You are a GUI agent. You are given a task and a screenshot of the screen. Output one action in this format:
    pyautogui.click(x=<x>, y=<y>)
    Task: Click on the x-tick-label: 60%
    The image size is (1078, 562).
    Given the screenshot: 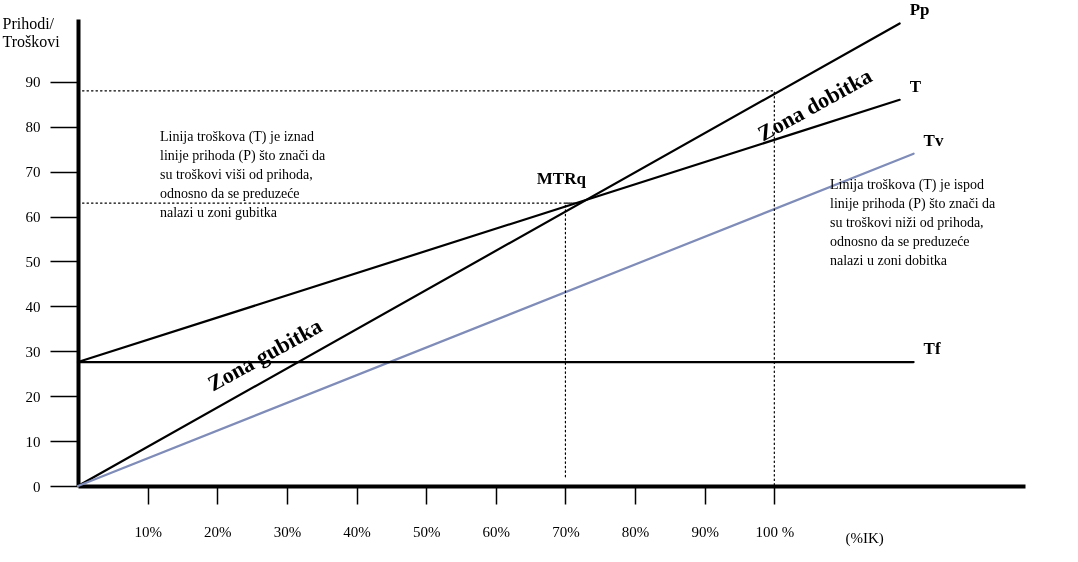 What is the action you would take?
    pyautogui.click(x=496, y=531)
    